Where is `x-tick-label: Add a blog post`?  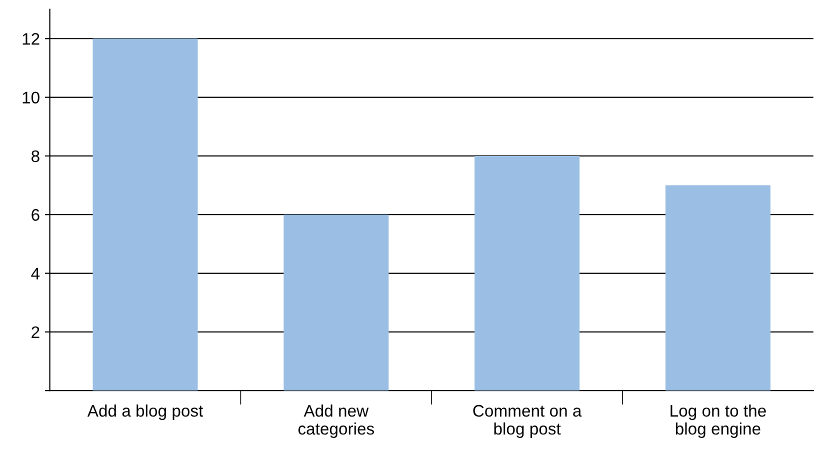
x-tick-label: Add a blog post is located at coordinates (145, 412).